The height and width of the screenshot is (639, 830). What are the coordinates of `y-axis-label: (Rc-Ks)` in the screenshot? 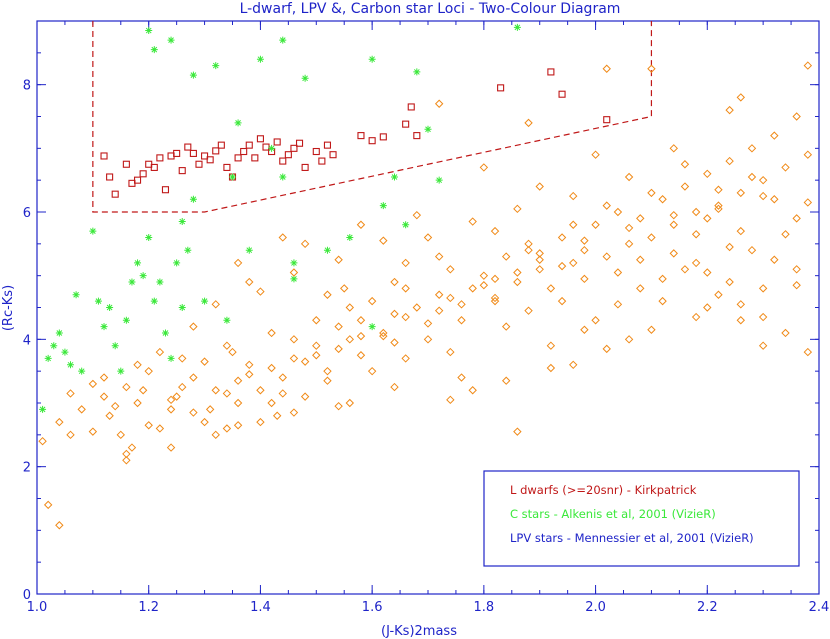 It's located at (8, 308).